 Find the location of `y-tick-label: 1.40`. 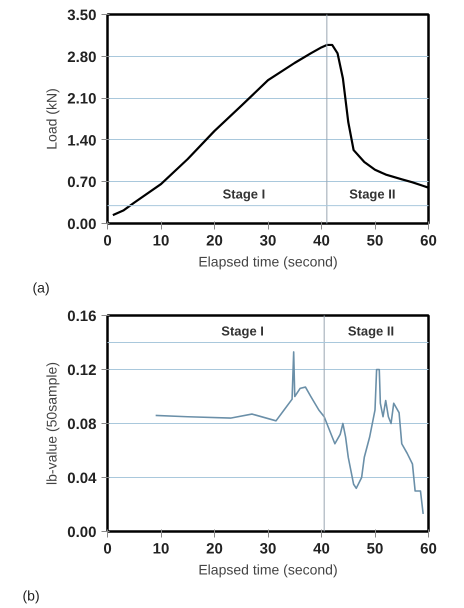

y-tick-label: 1.40 is located at coordinates (82, 141).